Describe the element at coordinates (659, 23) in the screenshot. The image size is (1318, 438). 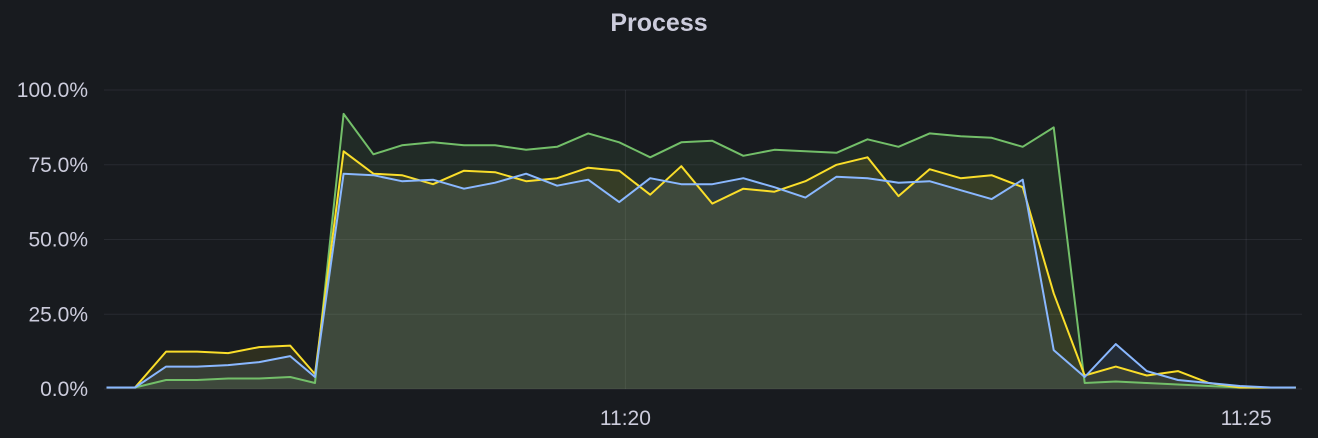
I see `panel-title: Process` at that location.